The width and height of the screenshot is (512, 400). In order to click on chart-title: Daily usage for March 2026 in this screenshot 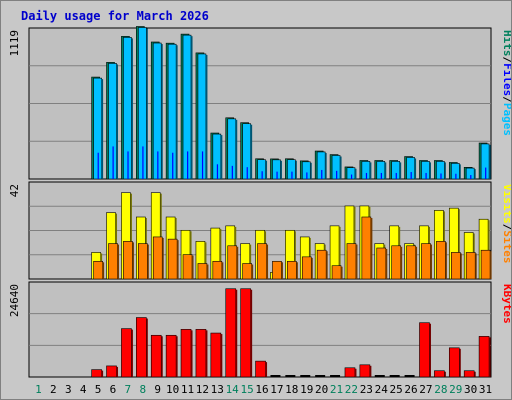, I will do `click(115, 16)`.